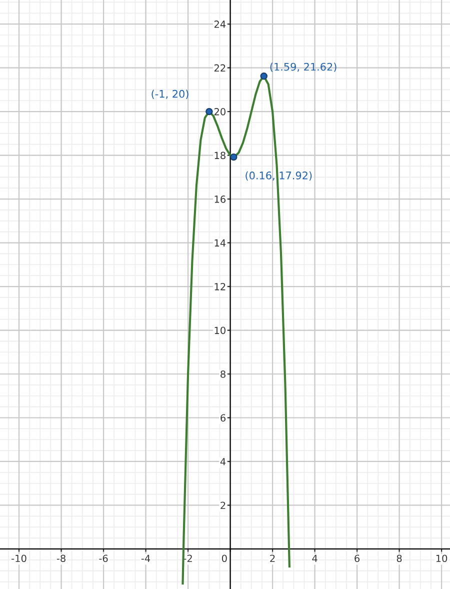 The height and width of the screenshot is (589, 450). What do you see at coordinates (220, 286) in the screenshot?
I see `y-tick-label: 12` at bounding box center [220, 286].